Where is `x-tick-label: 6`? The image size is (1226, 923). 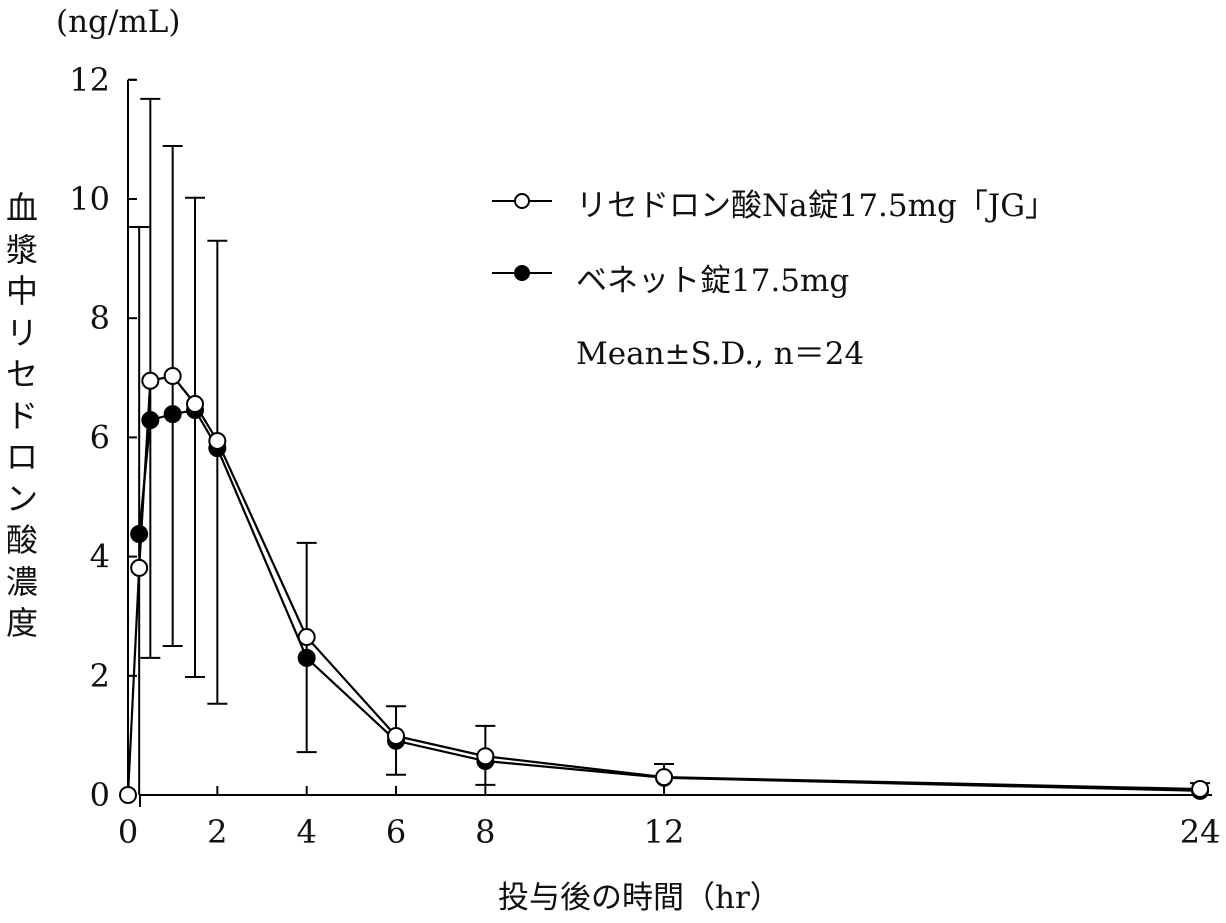
x-tick-label: 6 is located at coordinates (396, 832).